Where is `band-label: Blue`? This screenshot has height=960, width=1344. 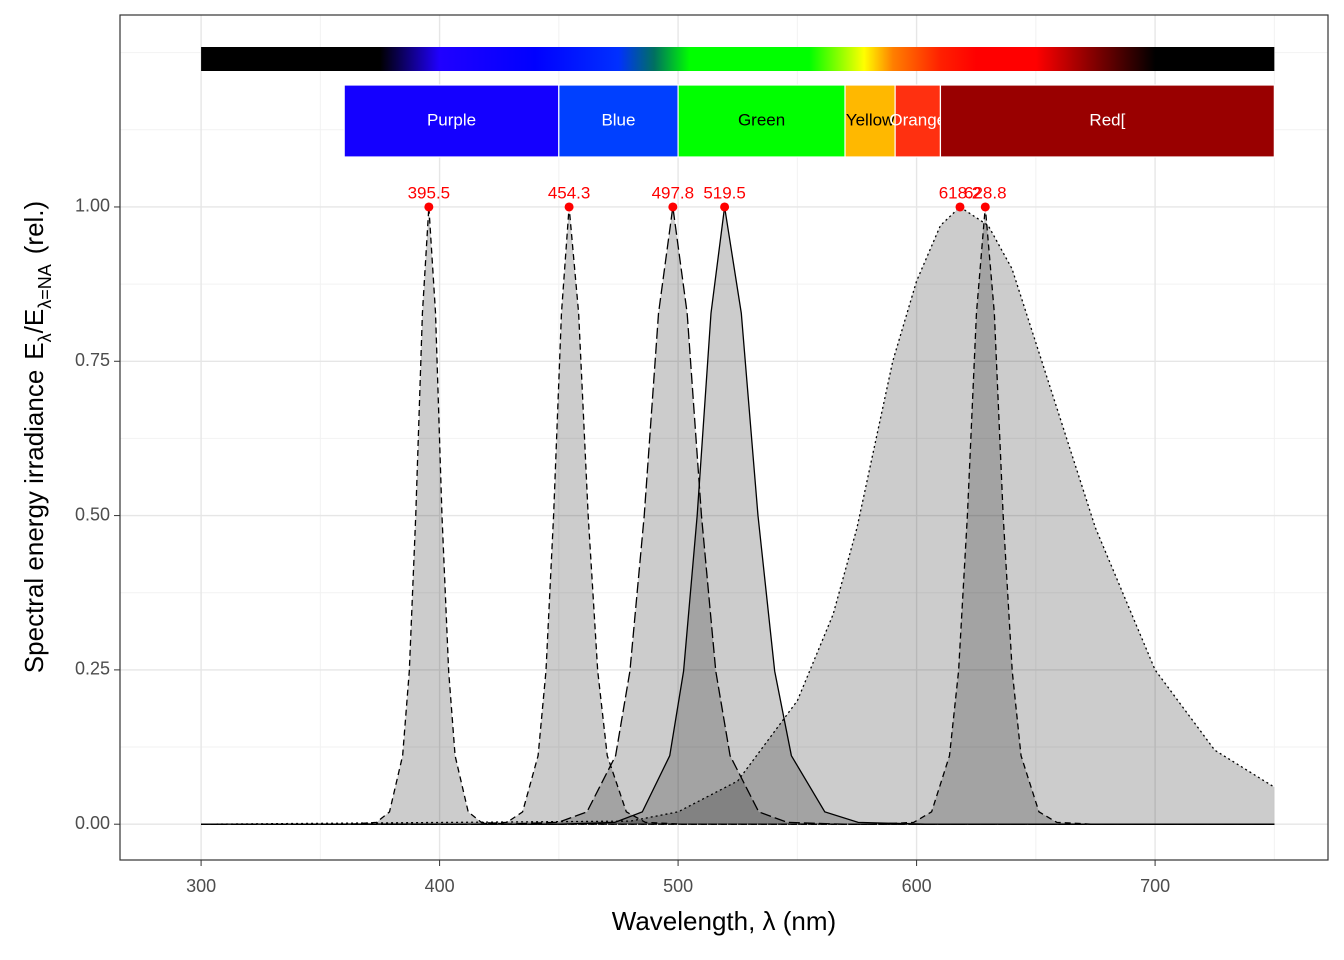 band-label: Blue is located at coordinates (618, 119).